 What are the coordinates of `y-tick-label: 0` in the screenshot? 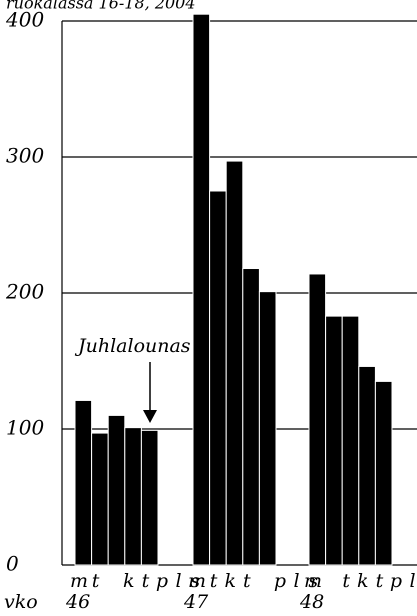 It's located at (12, 564).